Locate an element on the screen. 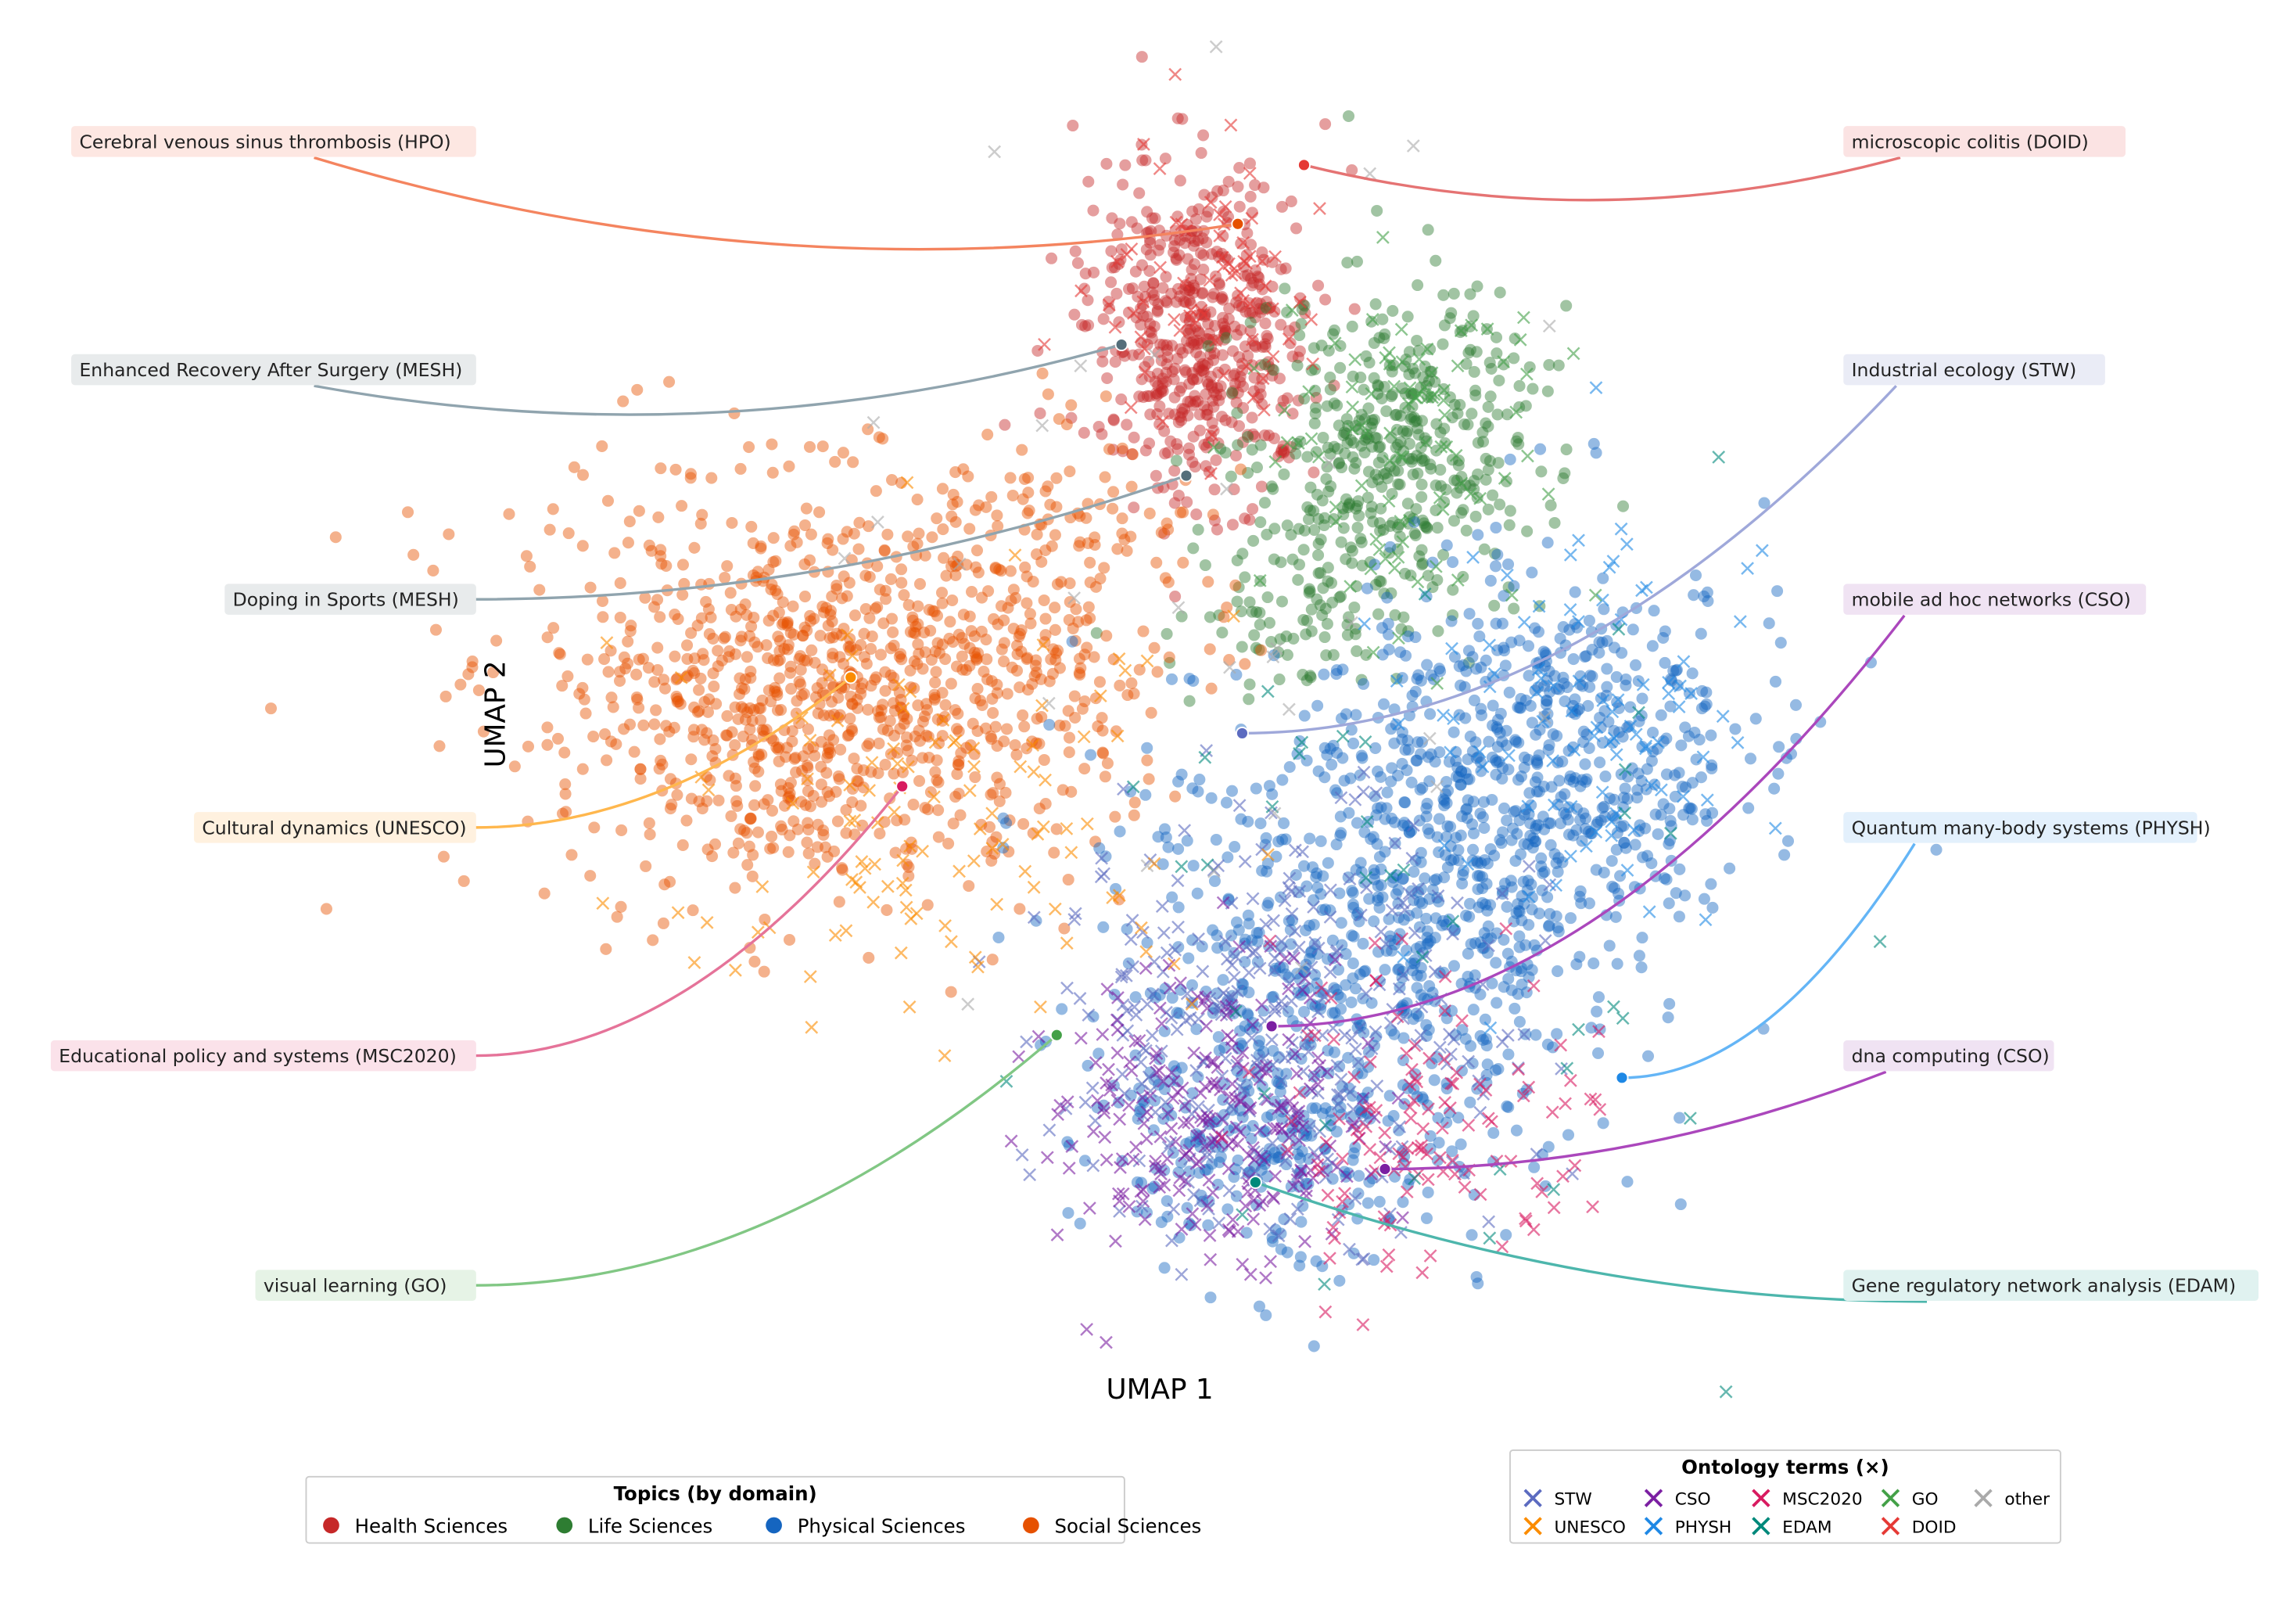  legend-entry-label: Health Sciences is located at coordinates (431, 1525).